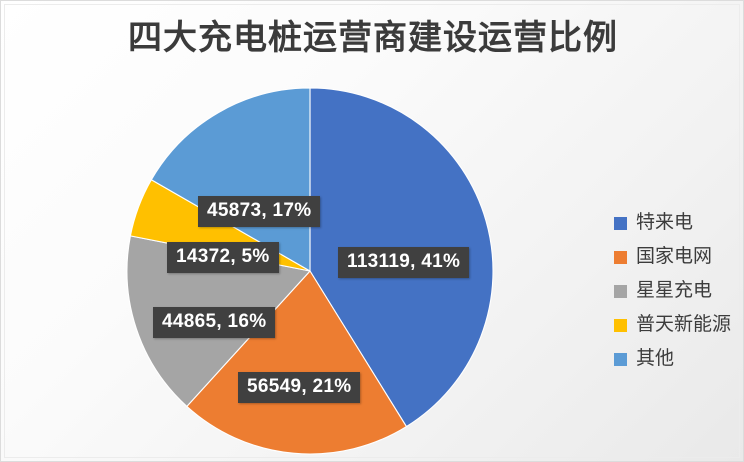 This screenshot has height=462, width=744. What do you see at coordinates (620, 359) in the screenshot?
I see `legend-swatch-qita` at bounding box center [620, 359].